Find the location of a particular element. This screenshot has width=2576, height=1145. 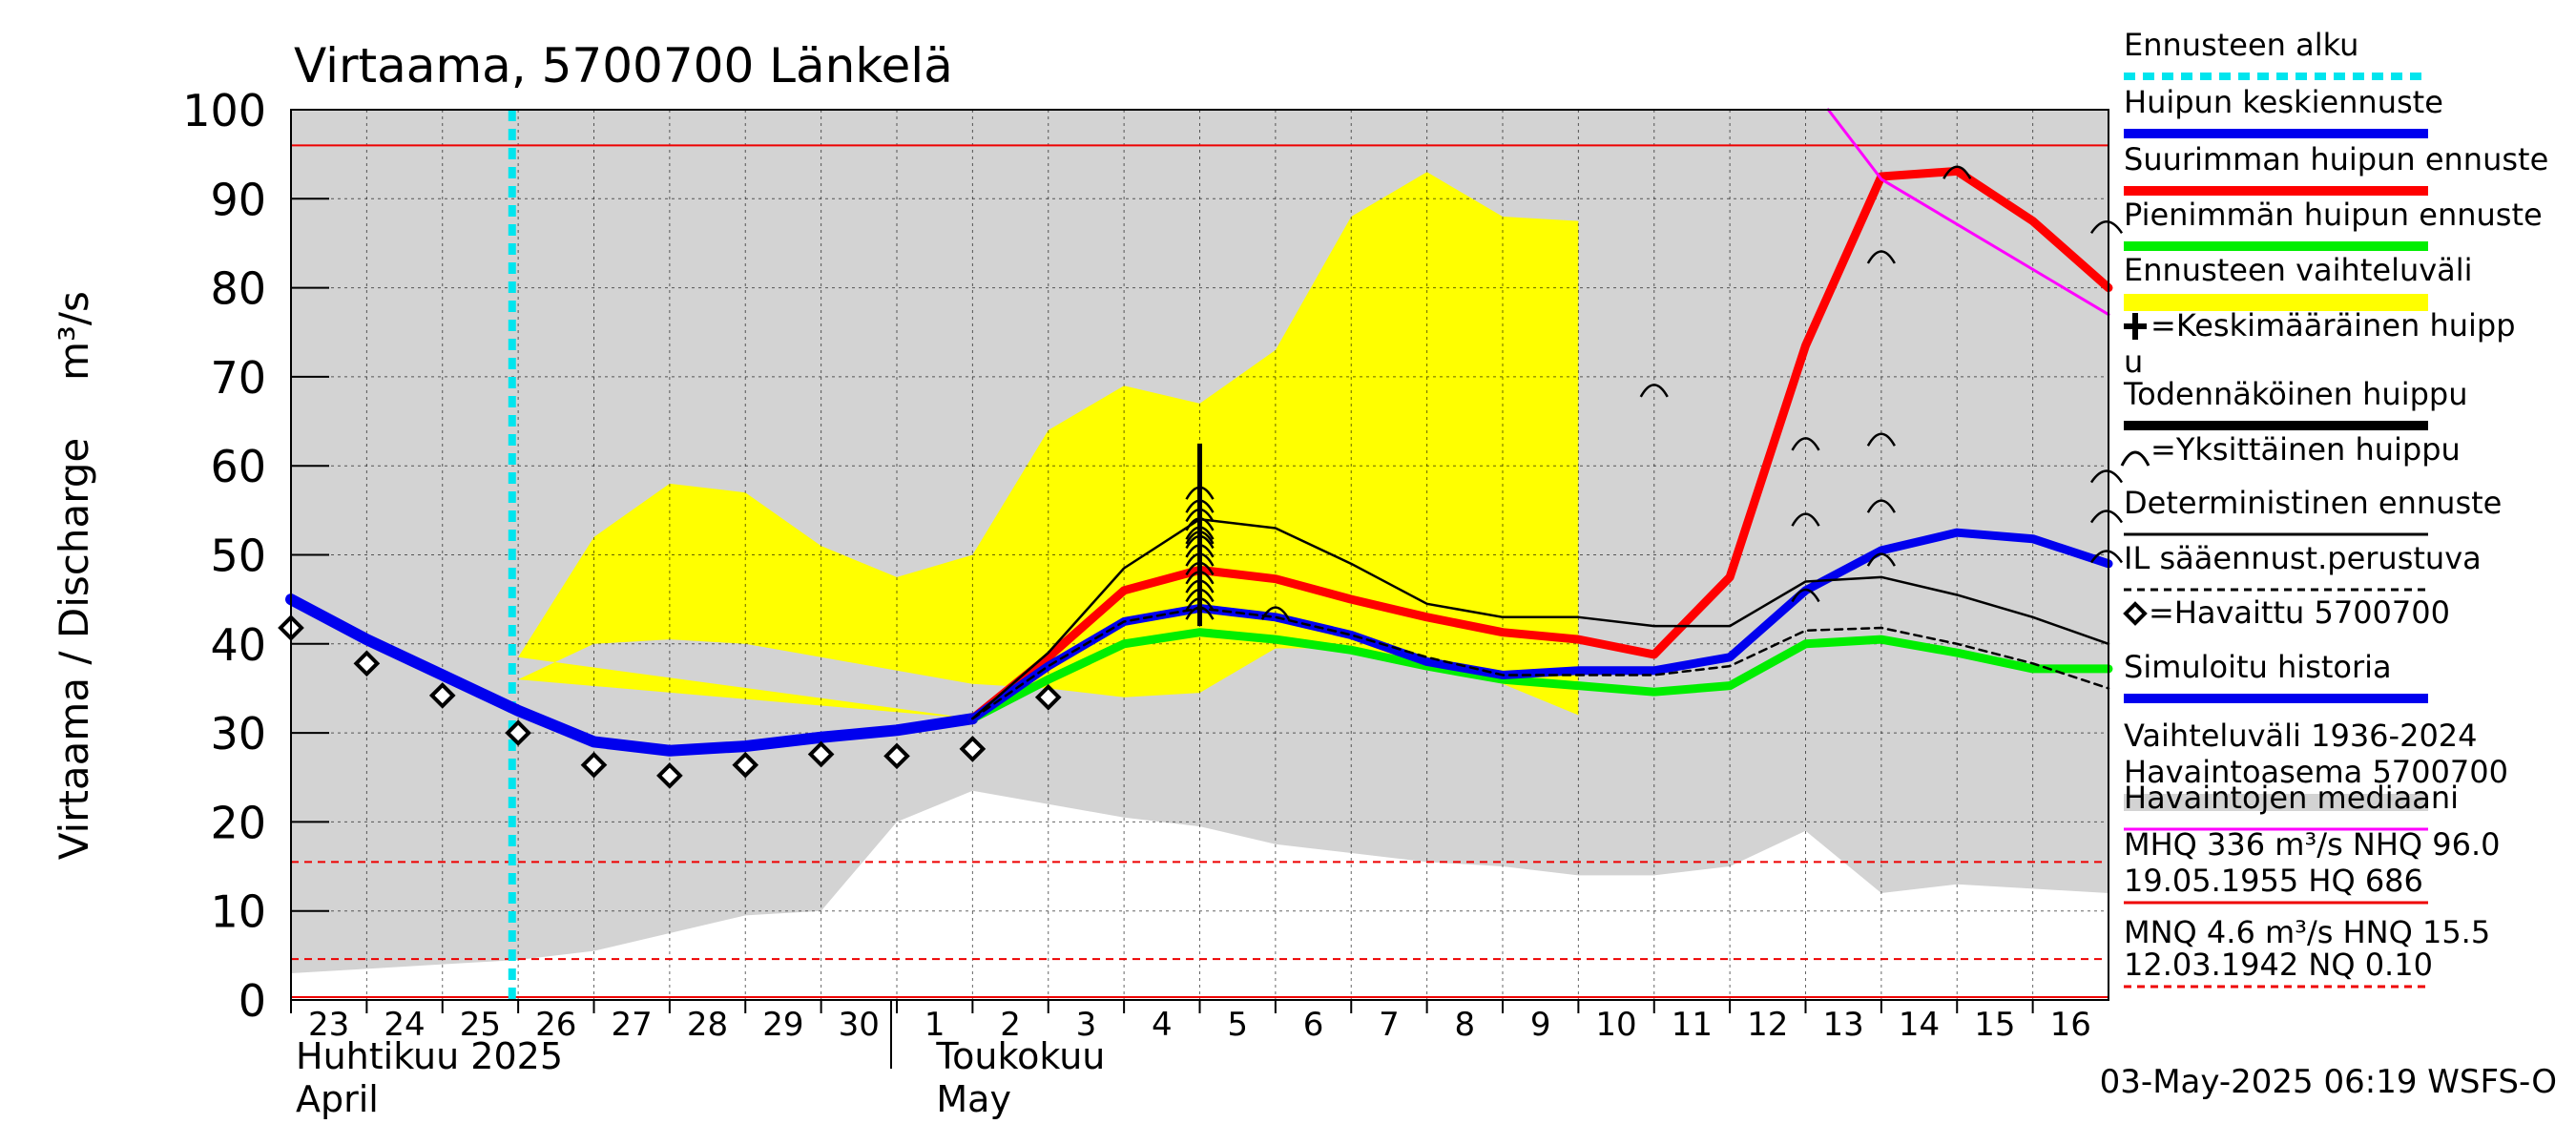

month-label-april-en: April is located at coordinates (337, 1099).